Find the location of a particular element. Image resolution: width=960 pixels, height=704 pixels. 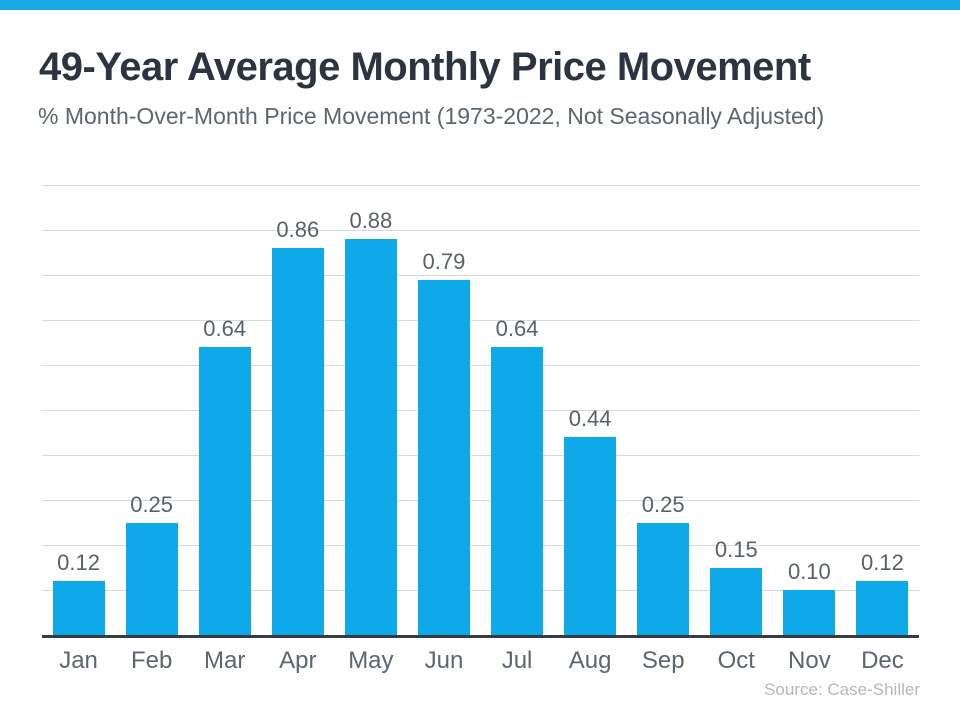

bar-apr is located at coordinates (297, 441).